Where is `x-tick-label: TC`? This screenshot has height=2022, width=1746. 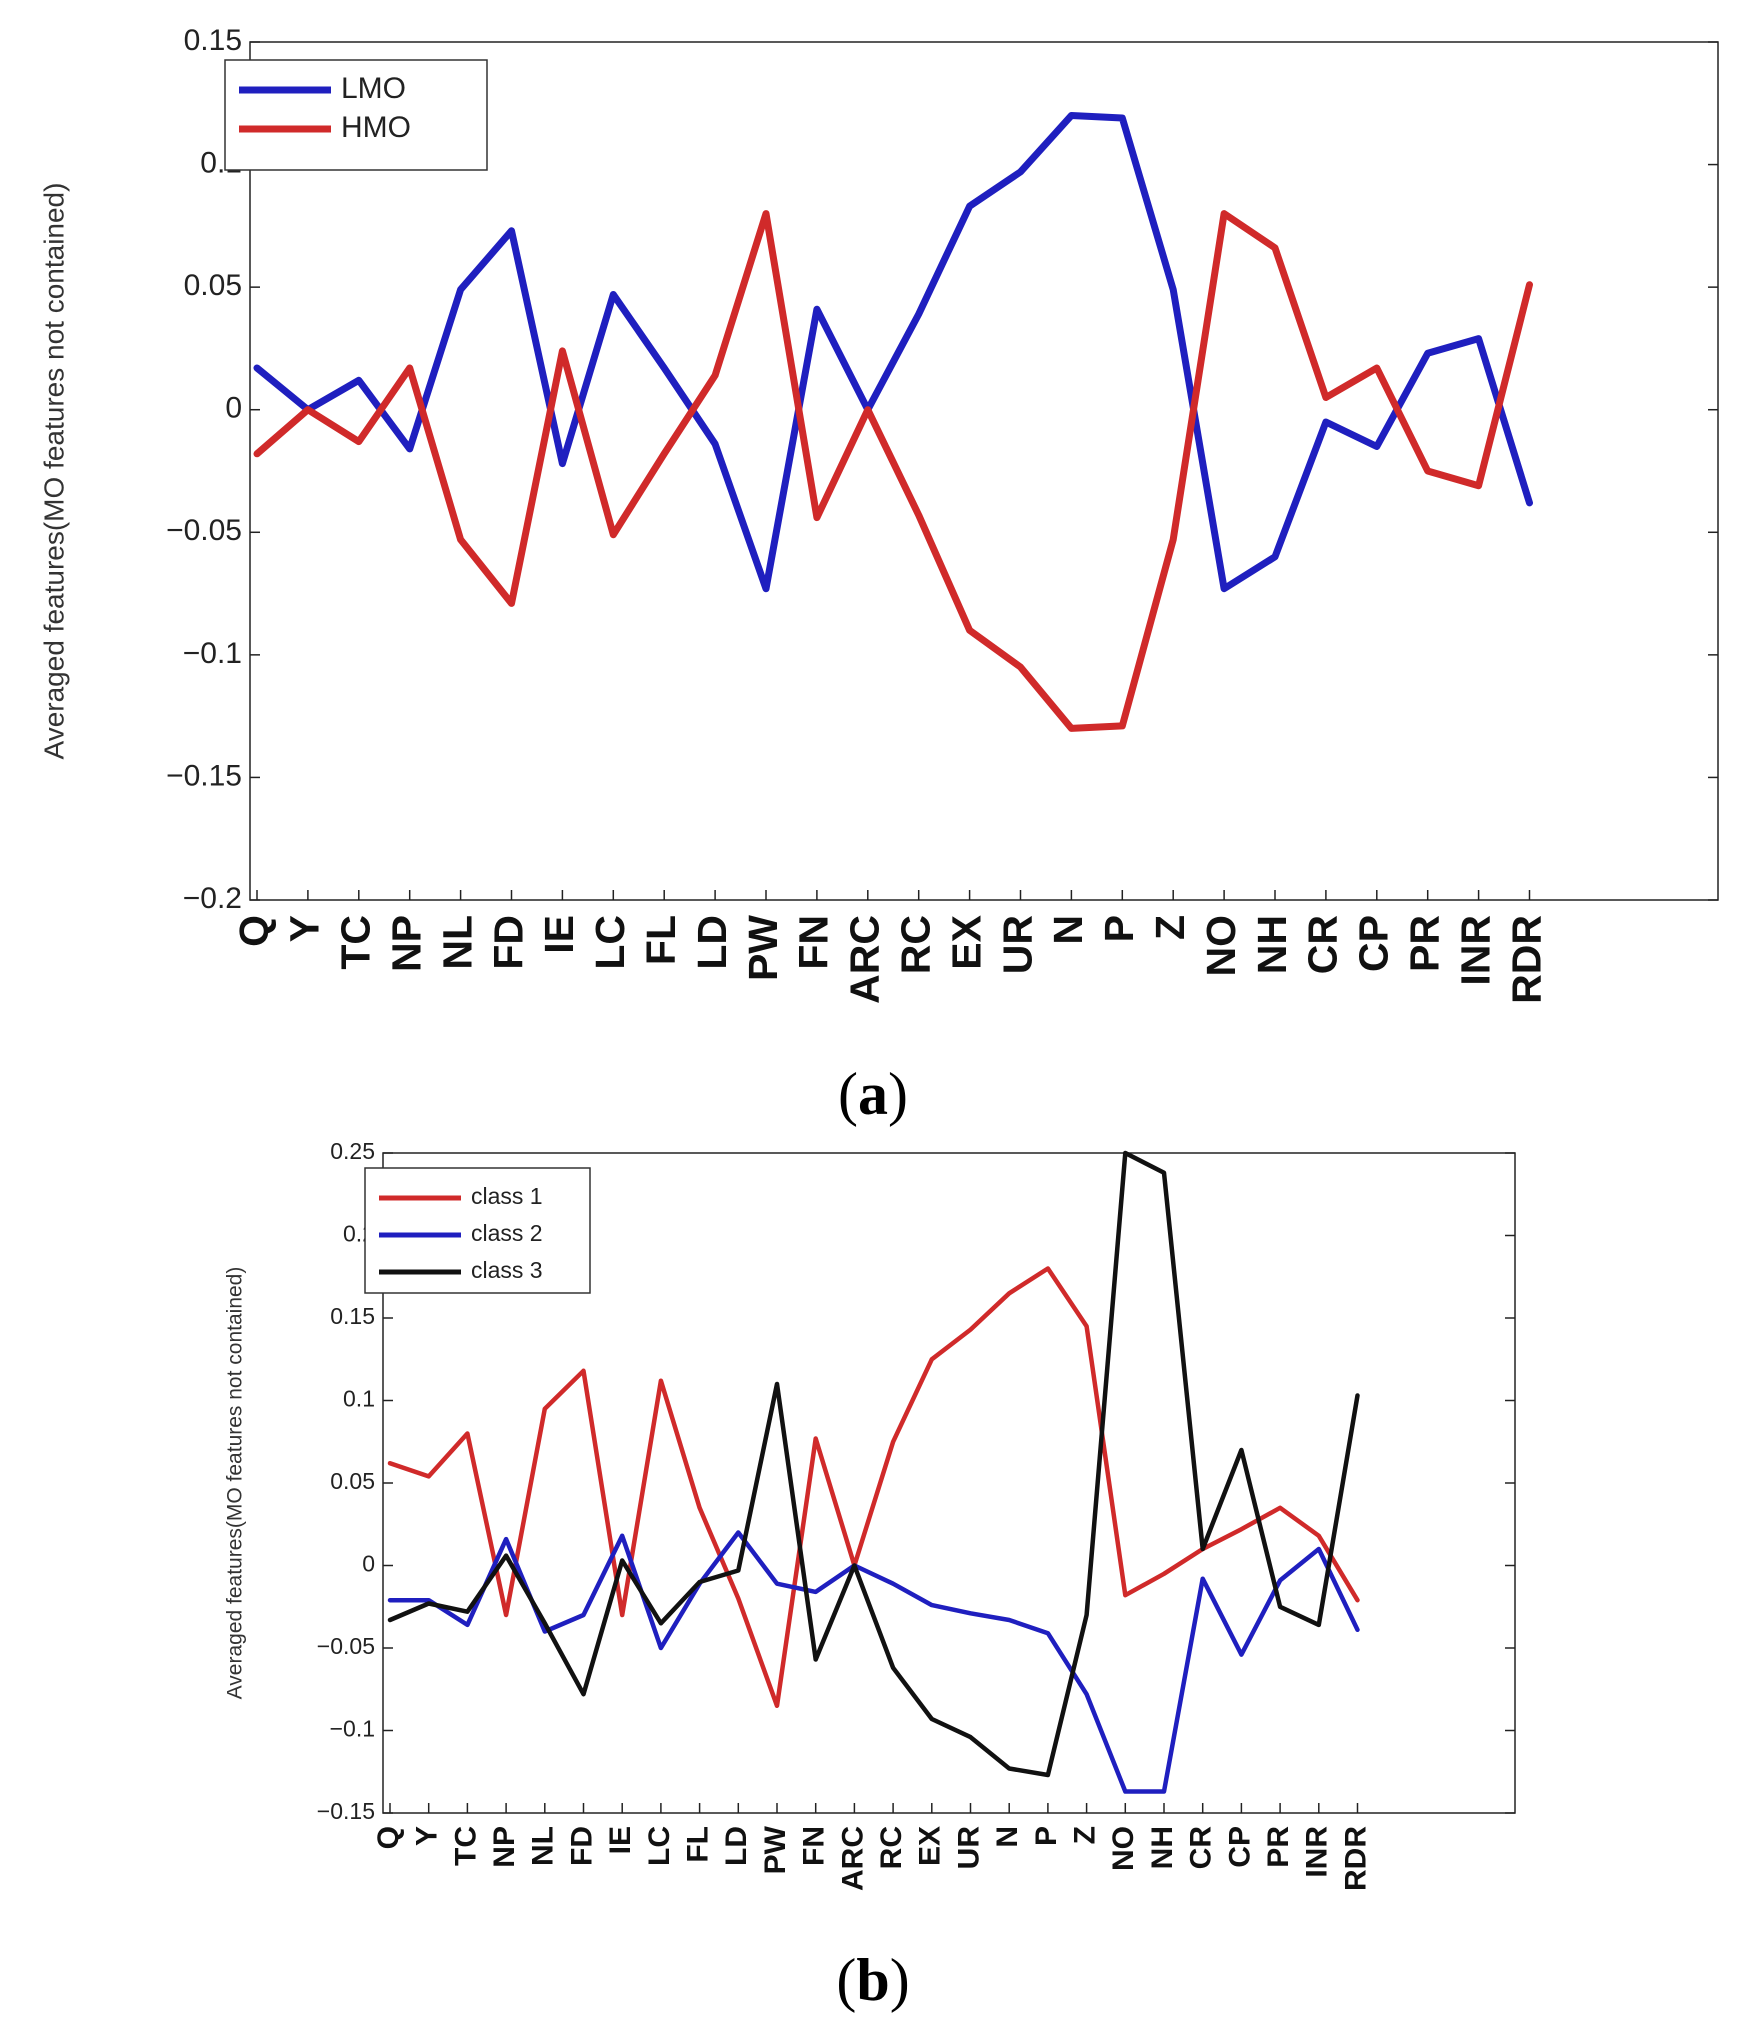
x-tick-label: TC is located at coordinates (356, 942).